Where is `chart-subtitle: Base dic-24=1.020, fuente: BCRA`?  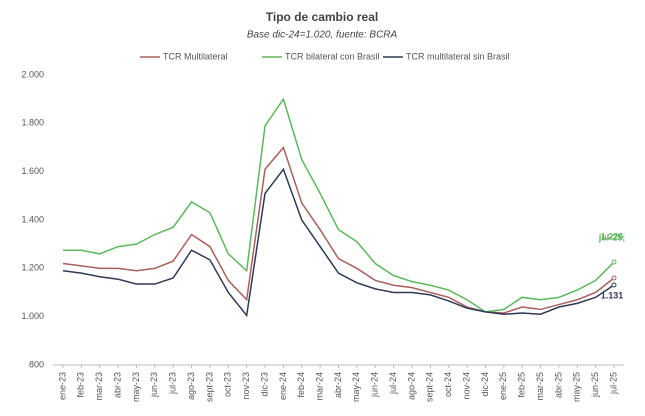 chart-subtitle: Base dic-24=1.020, fuente: BCRA is located at coordinates (322, 35).